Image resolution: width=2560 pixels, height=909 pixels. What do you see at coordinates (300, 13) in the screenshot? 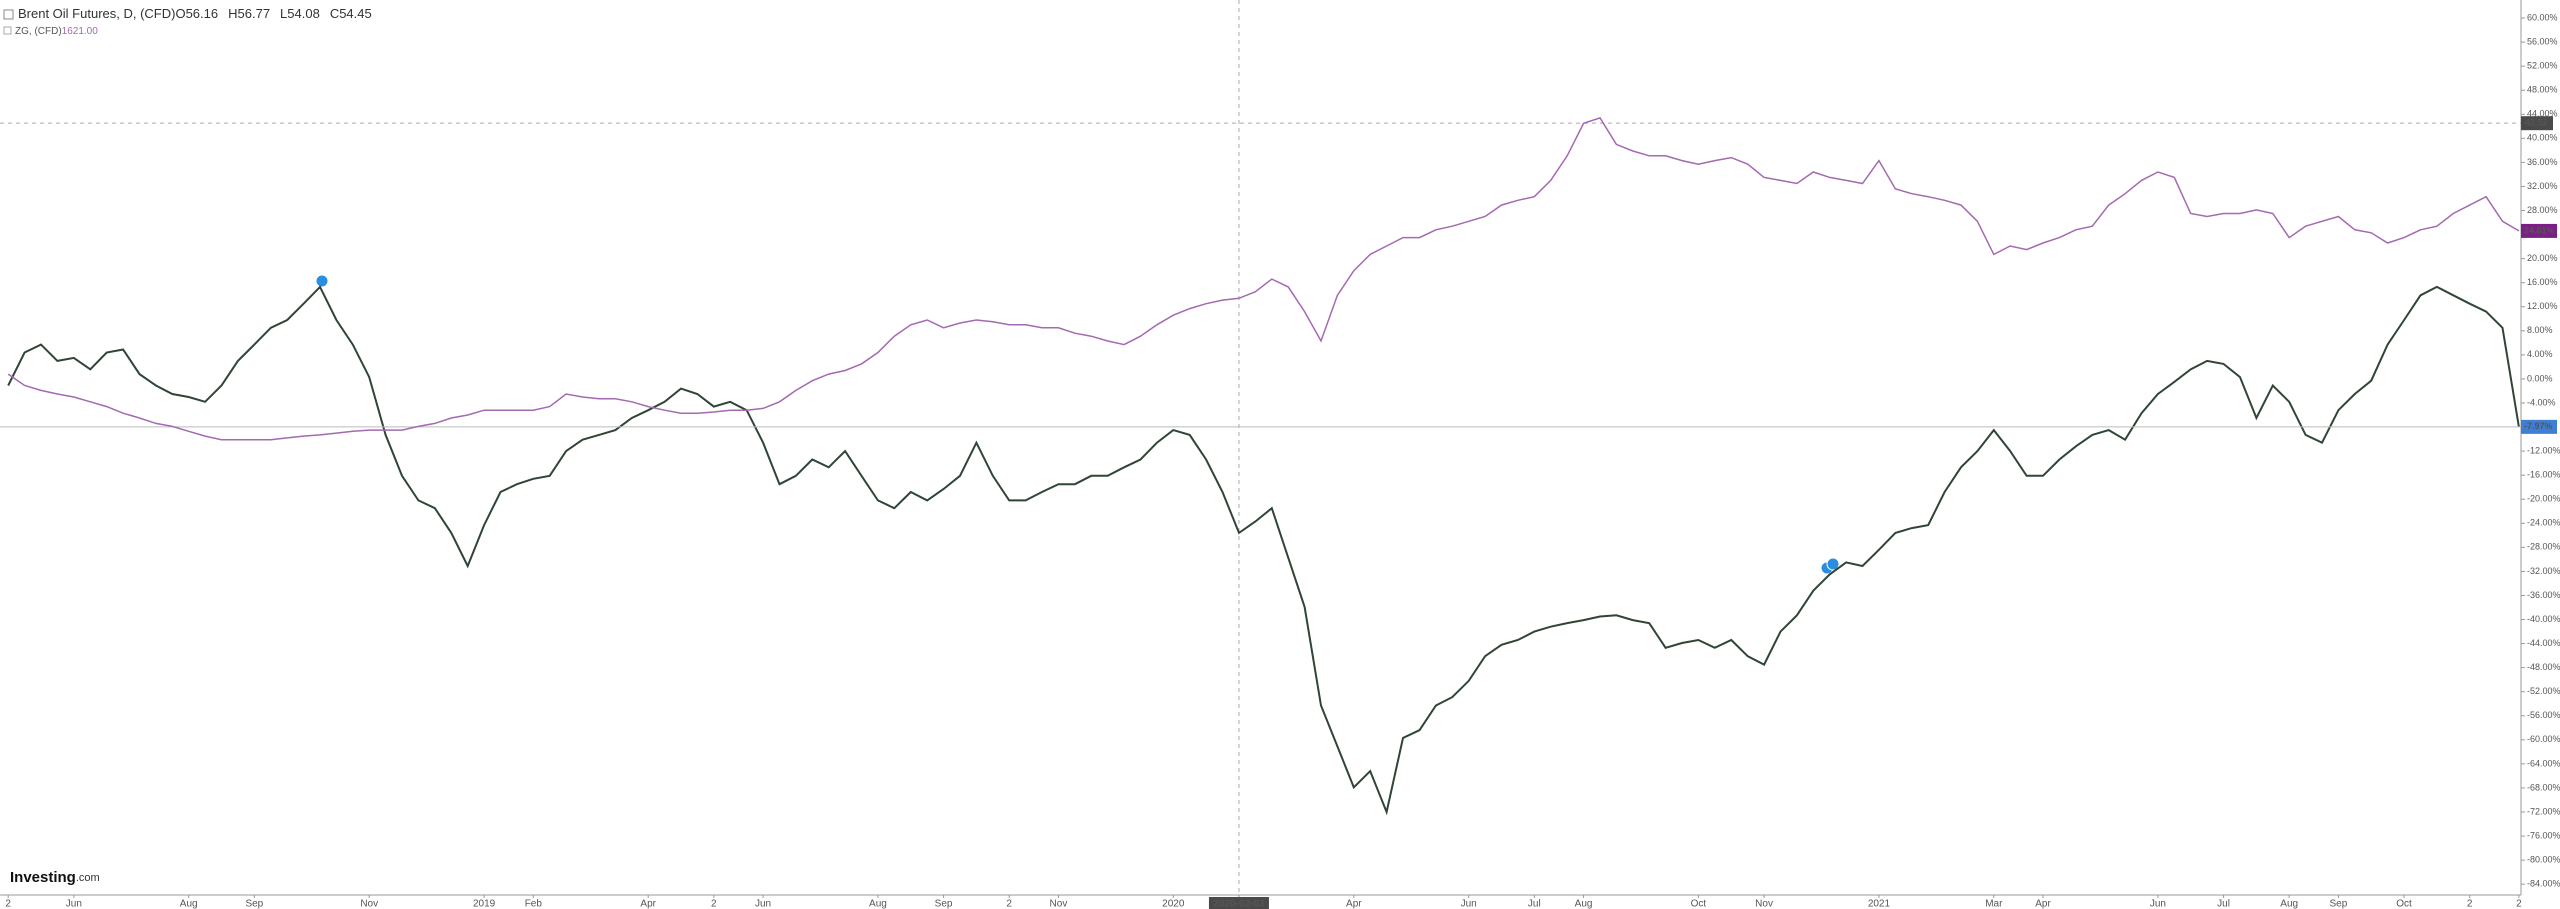
I see `quote: L54.08` at bounding box center [300, 13].